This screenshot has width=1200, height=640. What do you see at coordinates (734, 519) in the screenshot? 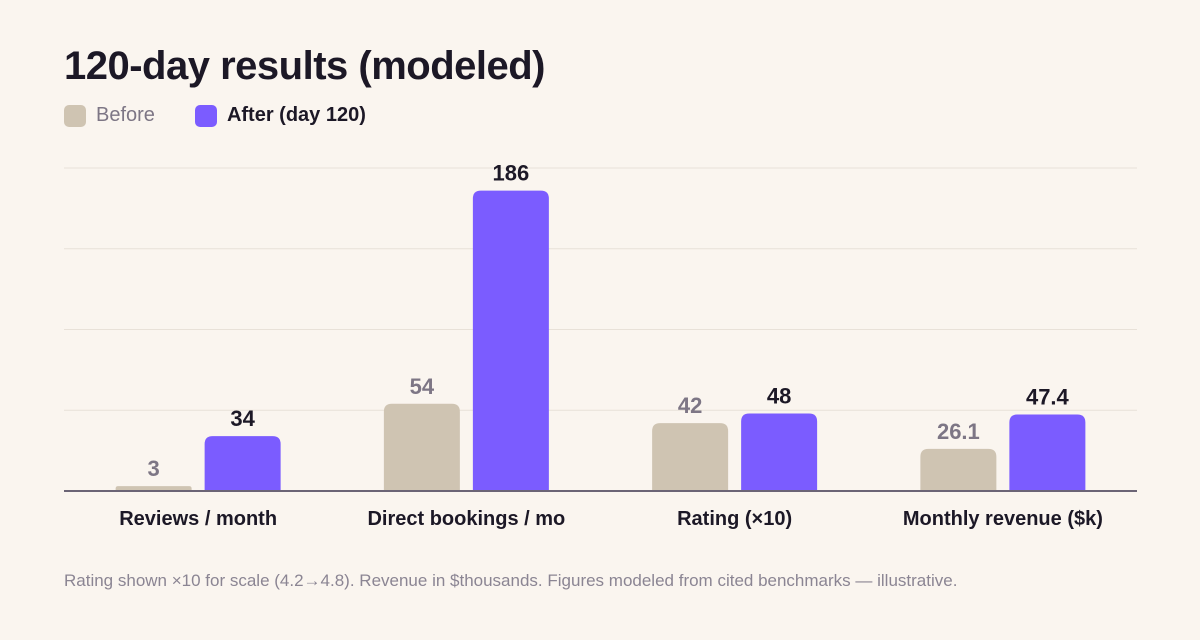
I see `category-label: Rating (×10)` at bounding box center [734, 519].